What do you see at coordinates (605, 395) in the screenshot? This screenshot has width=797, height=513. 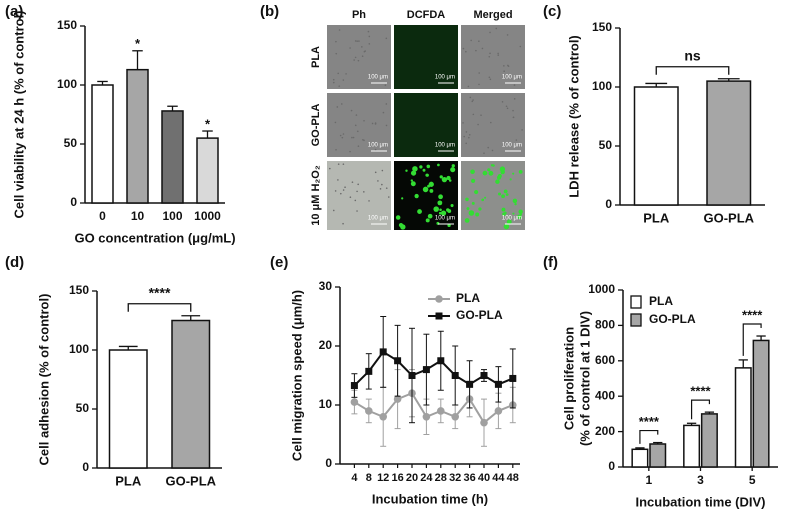 I see `y-tick-label: 400` at bounding box center [605, 395].